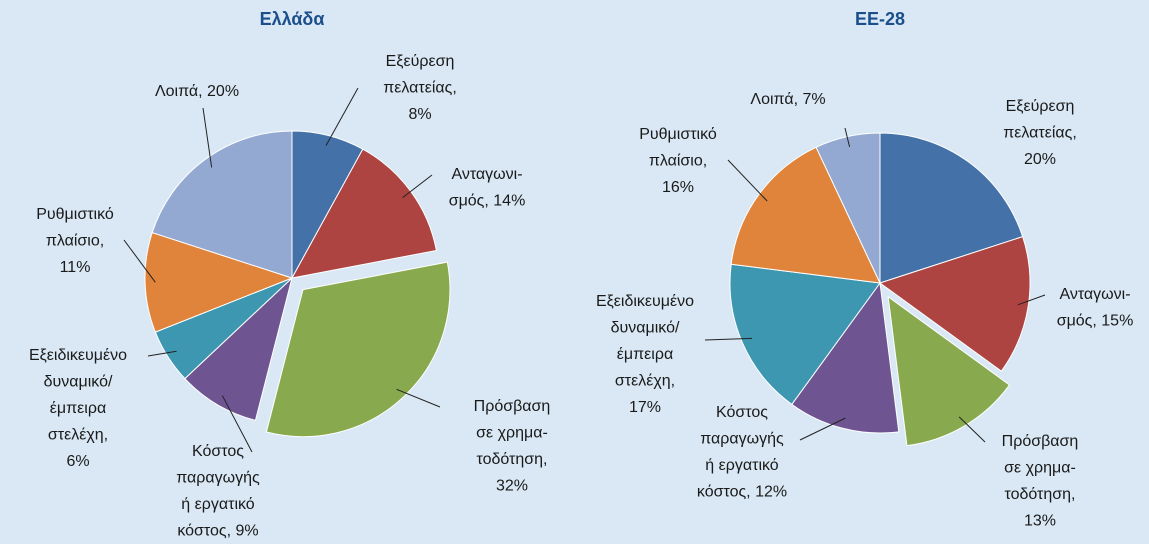 The width and height of the screenshot is (1149, 544). What do you see at coordinates (292, 19) in the screenshot?
I see `chart-title: Ελλάδα` at bounding box center [292, 19].